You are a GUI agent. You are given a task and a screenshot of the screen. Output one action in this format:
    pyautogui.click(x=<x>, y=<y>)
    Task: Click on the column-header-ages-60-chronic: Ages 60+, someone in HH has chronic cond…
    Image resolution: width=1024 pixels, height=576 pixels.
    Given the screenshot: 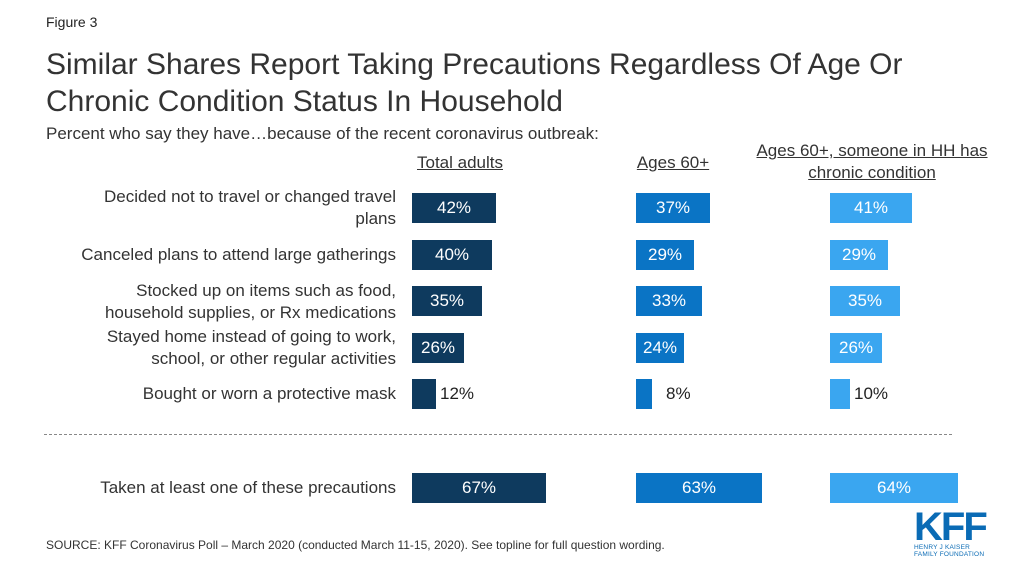 What is the action you would take?
    pyautogui.click(x=872, y=161)
    